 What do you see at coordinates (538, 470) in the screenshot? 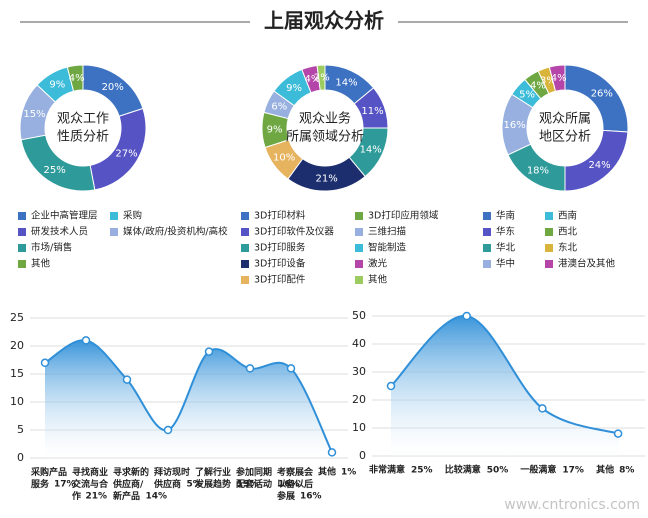
I see `x-tick-label: 一般满意` at bounding box center [538, 470].